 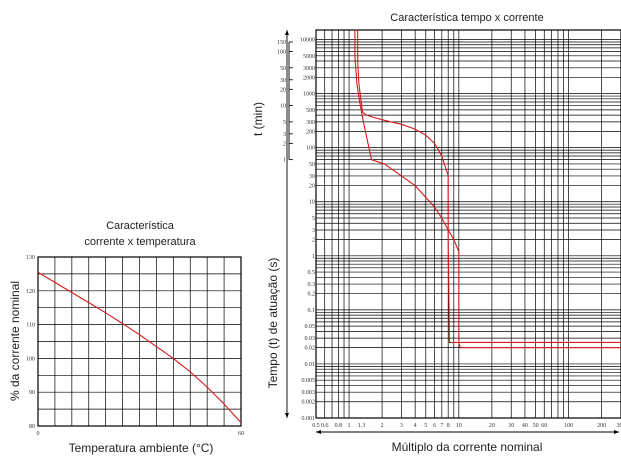 What do you see at coordinates (310, 339) in the screenshot?
I see `trip-y-tick-label: 0.03` at bounding box center [310, 339].